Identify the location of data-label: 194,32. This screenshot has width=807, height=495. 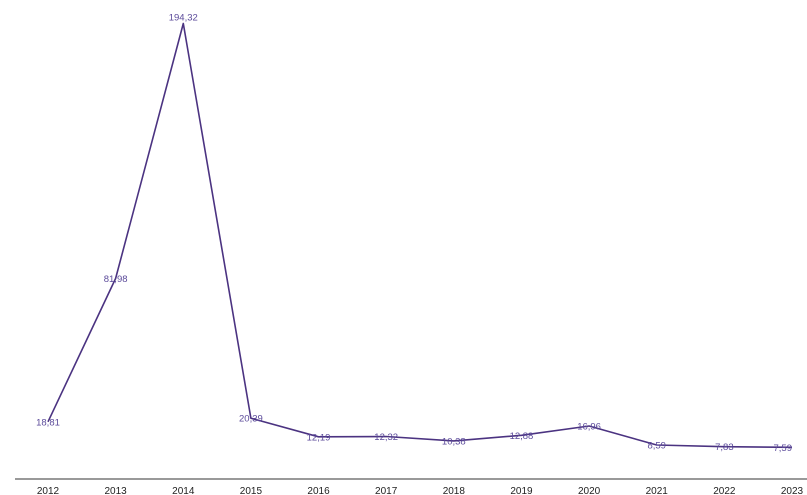
(183, 18).